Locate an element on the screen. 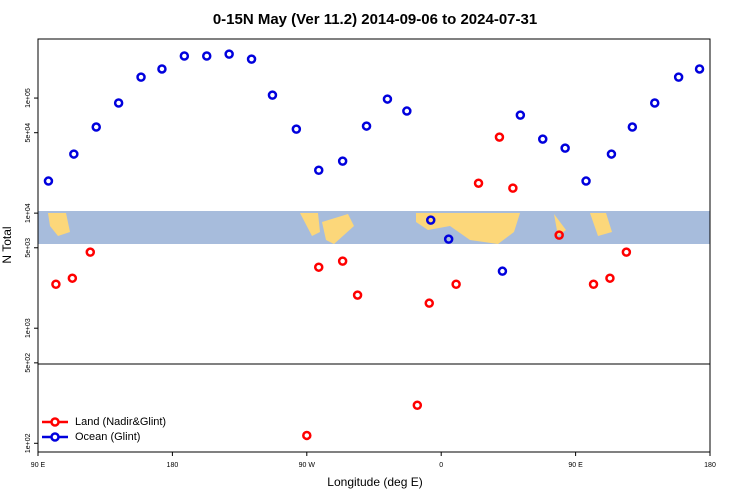  x-tick-label: 0 is located at coordinates (441, 465).